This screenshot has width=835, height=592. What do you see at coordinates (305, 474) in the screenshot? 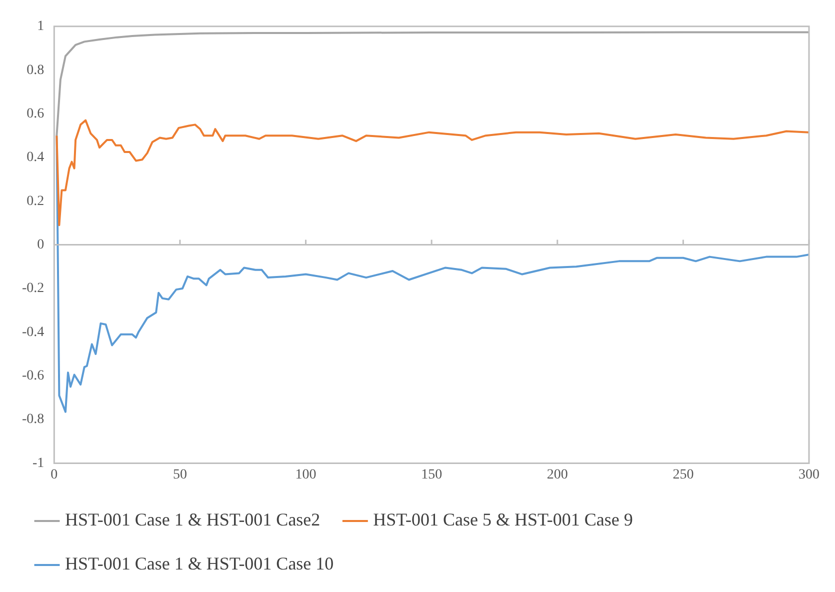
I see `x-tick-label: 100` at bounding box center [305, 474].